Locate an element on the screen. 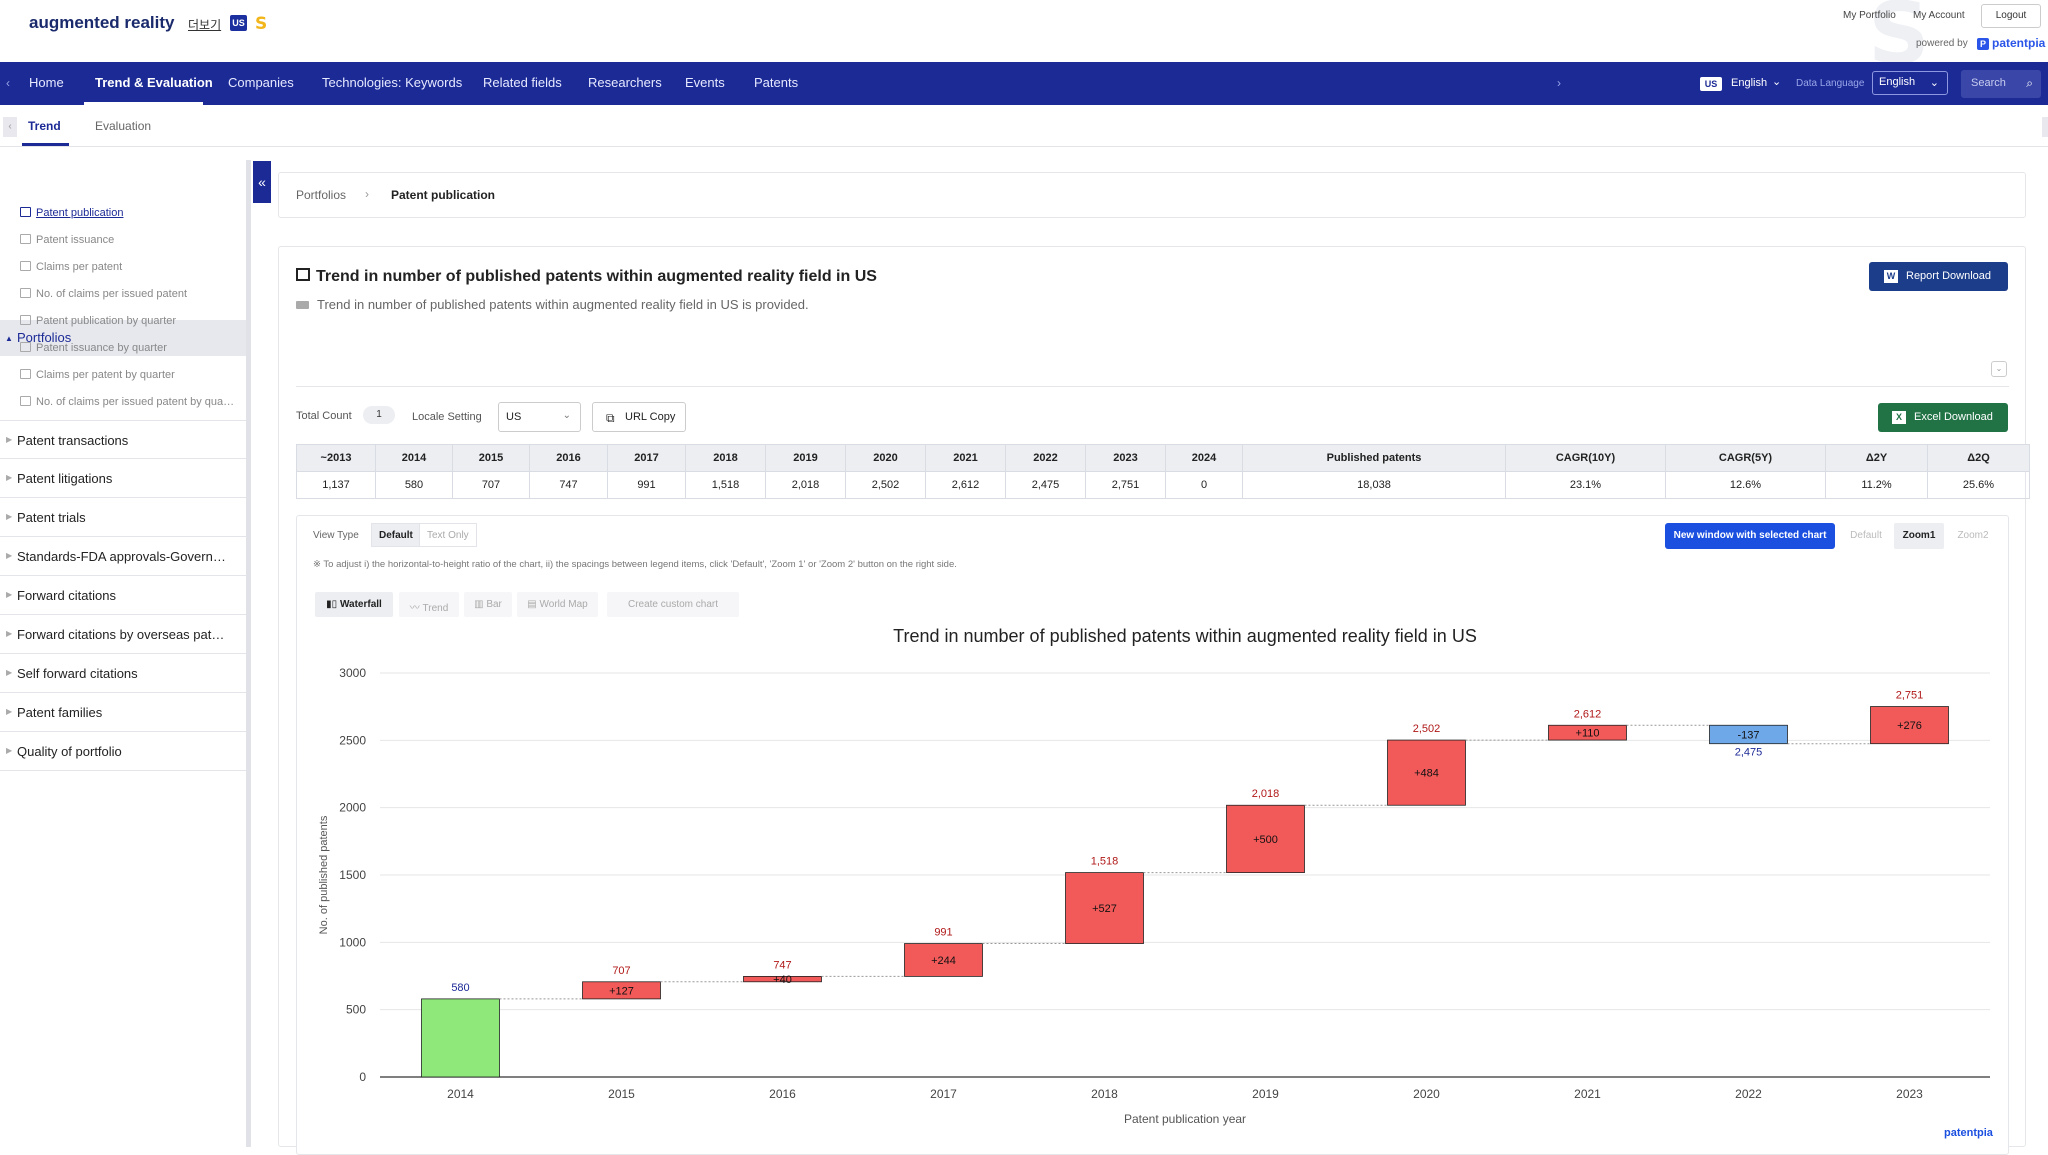 The width and height of the screenshot is (2048, 1155). sidebar-section-patent-trials: ▶ Patent trials is located at coordinates (123, 517).